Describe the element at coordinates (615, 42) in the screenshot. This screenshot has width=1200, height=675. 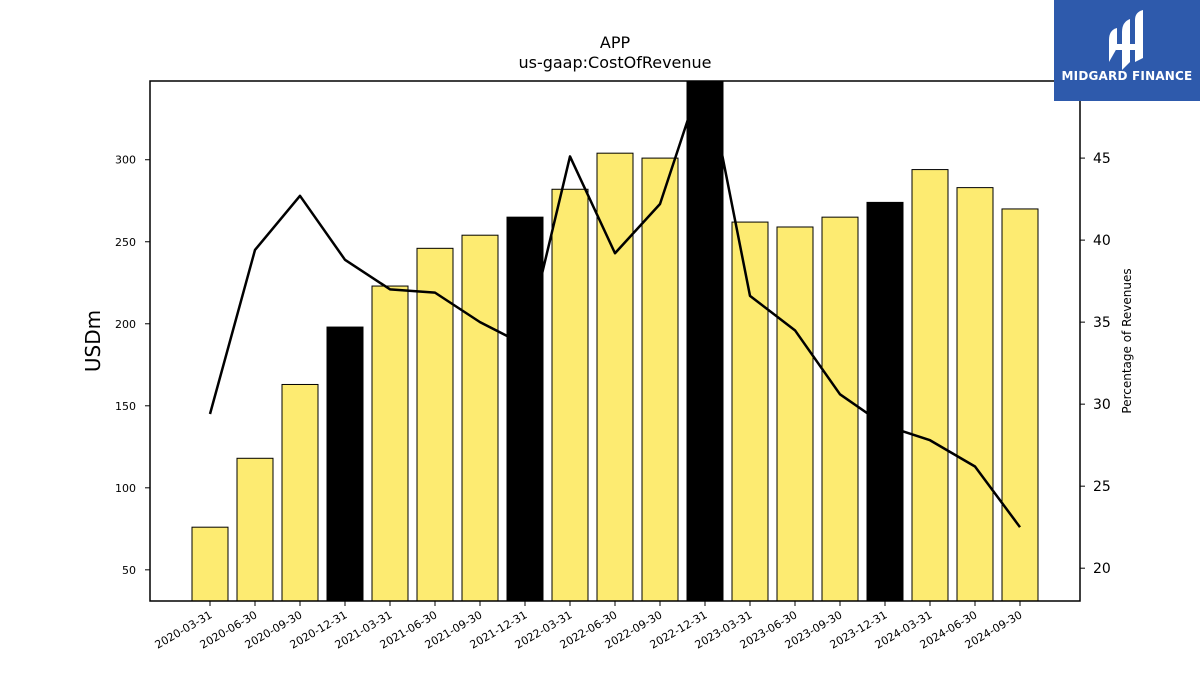
I see `chart-title: APP` at that location.